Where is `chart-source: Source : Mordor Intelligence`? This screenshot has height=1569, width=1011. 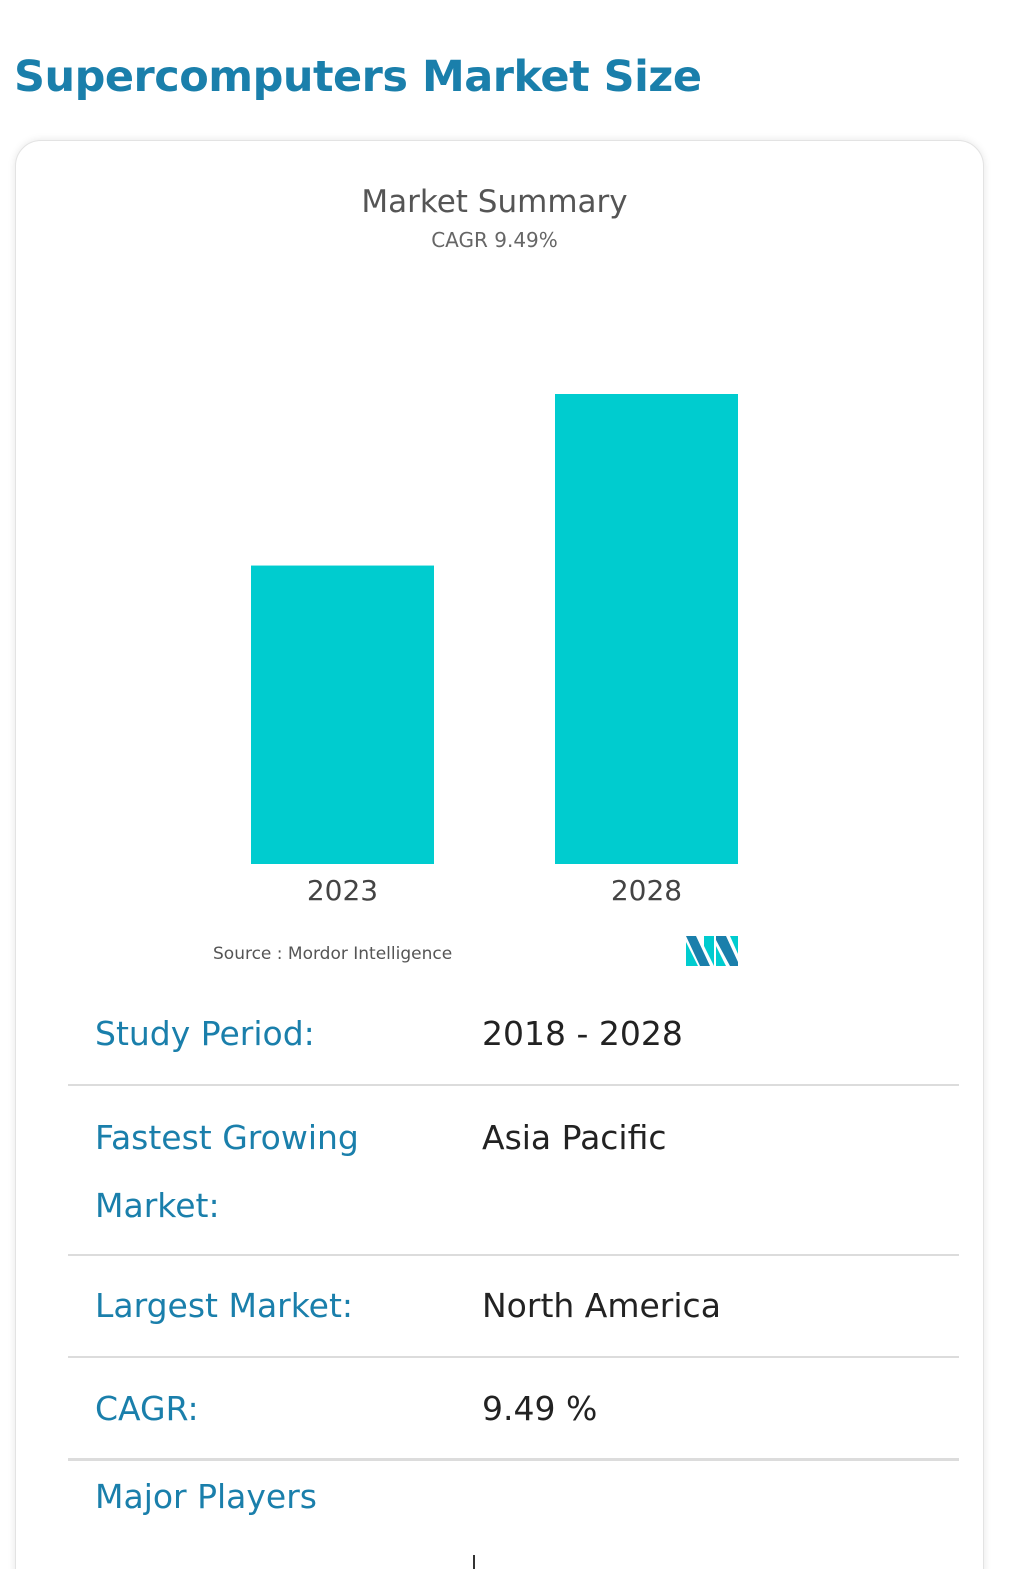 chart-source: Source : Mordor Intelligence is located at coordinates (333, 954).